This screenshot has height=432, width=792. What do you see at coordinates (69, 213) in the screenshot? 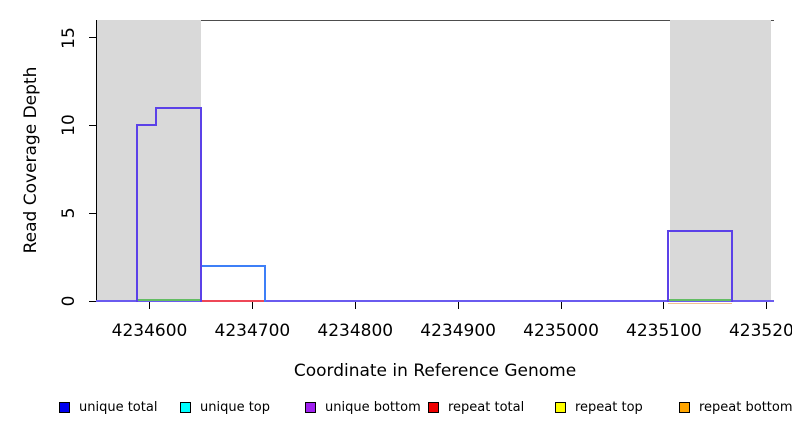
I see `y-axis-tick-label: 5` at bounding box center [69, 213].